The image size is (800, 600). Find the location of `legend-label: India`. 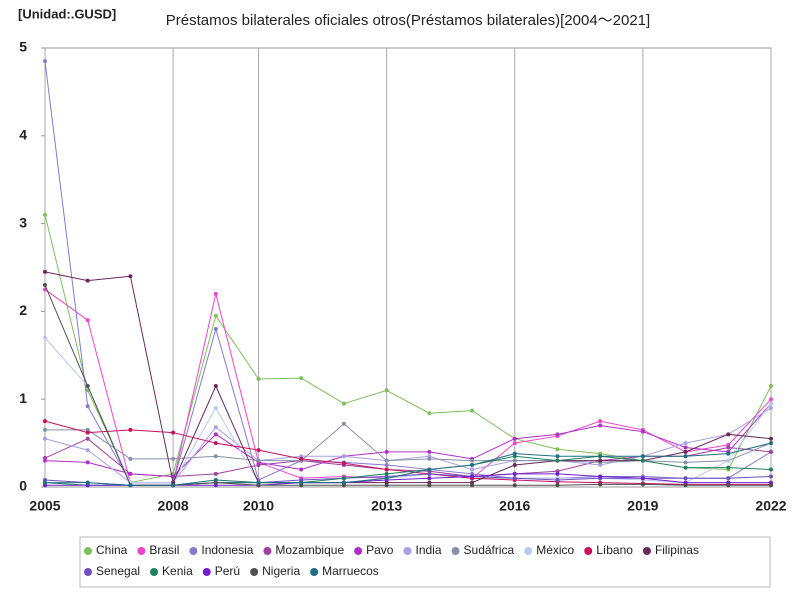

legend-label: India is located at coordinates (428, 550).